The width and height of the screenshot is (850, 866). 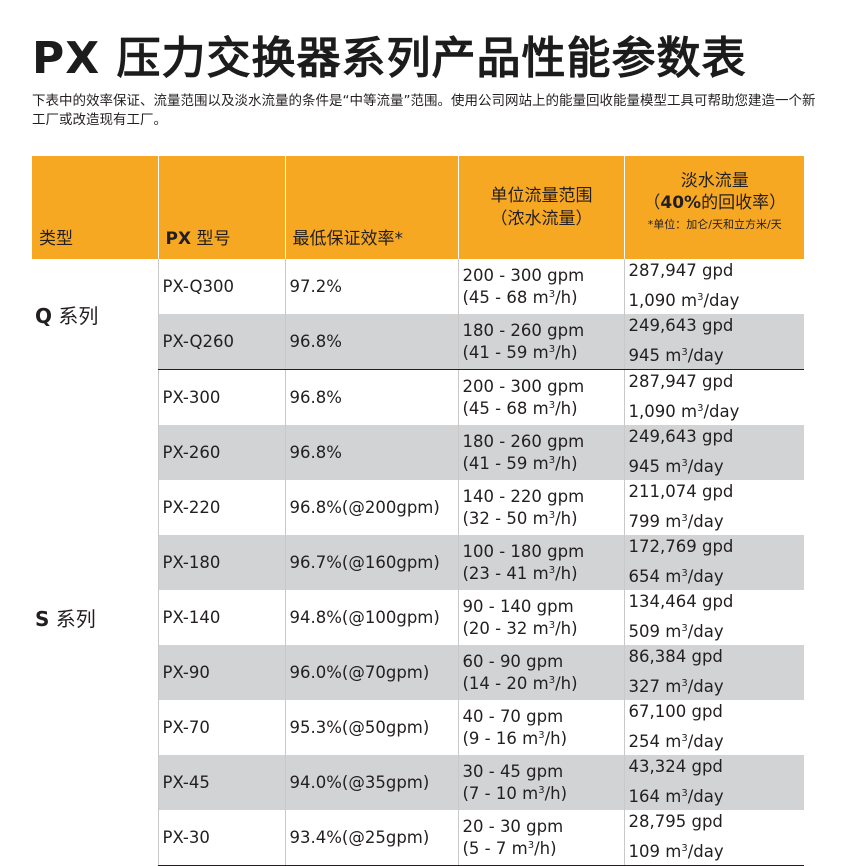 I want to click on cell-freshwater: 86,384 gpd 327 m3/day, so click(x=713, y=672).